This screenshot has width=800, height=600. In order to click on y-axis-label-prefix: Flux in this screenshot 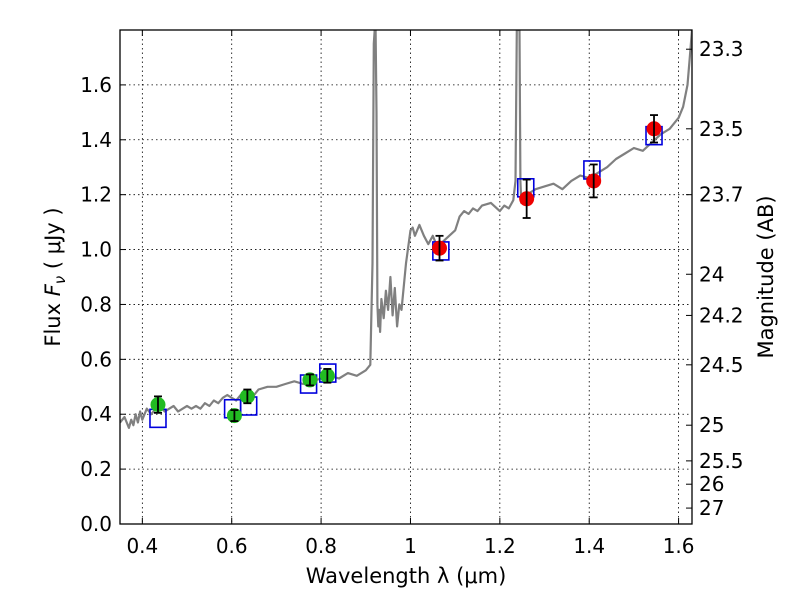, I will do `click(53, 321)`.